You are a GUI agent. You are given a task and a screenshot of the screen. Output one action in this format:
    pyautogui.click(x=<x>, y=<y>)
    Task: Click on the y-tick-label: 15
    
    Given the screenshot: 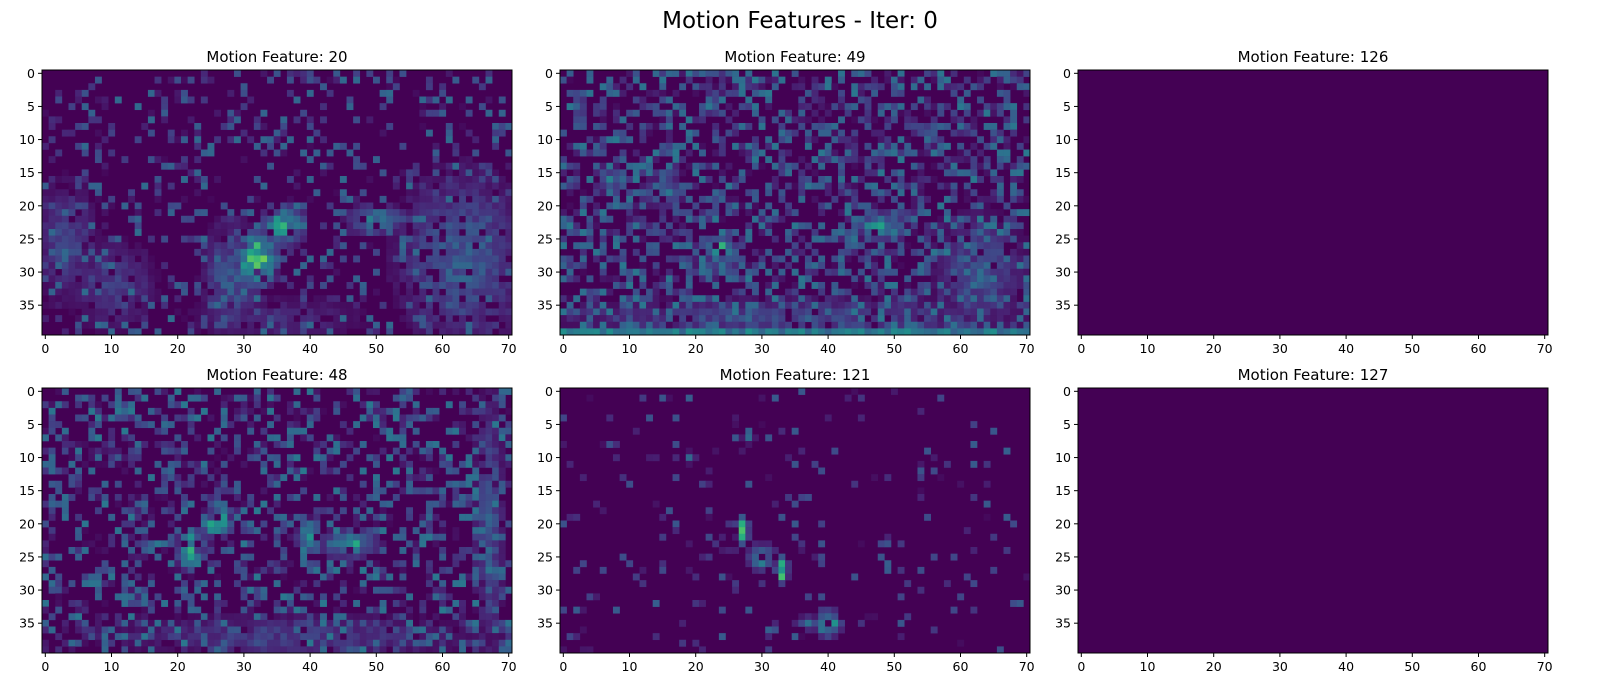 What is the action you would take?
    pyautogui.click(x=545, y=172)
    